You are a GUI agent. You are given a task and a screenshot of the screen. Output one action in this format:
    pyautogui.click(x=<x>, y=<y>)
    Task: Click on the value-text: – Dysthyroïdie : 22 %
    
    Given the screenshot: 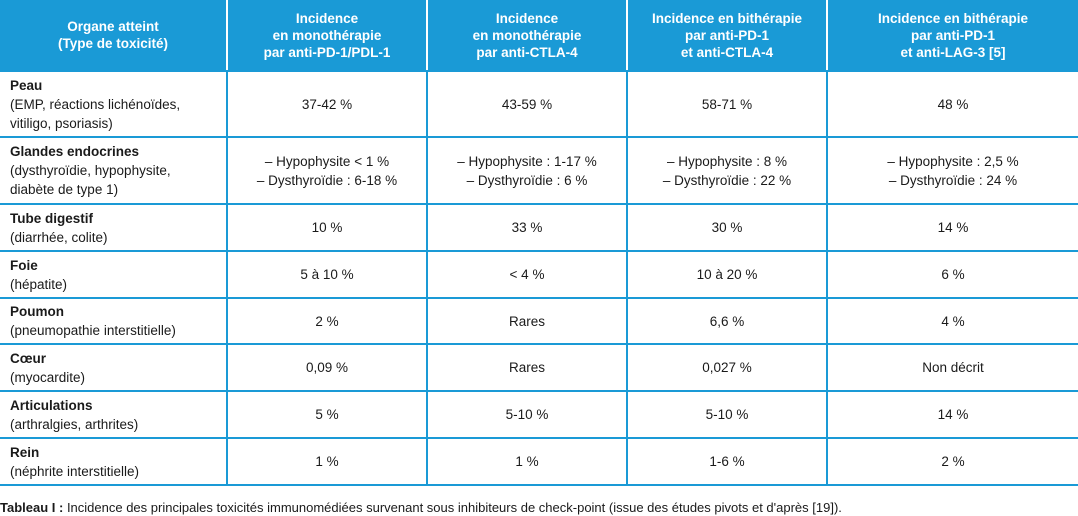 What is the action you would take?
    pyautogui.click(x=727, y=180)
    